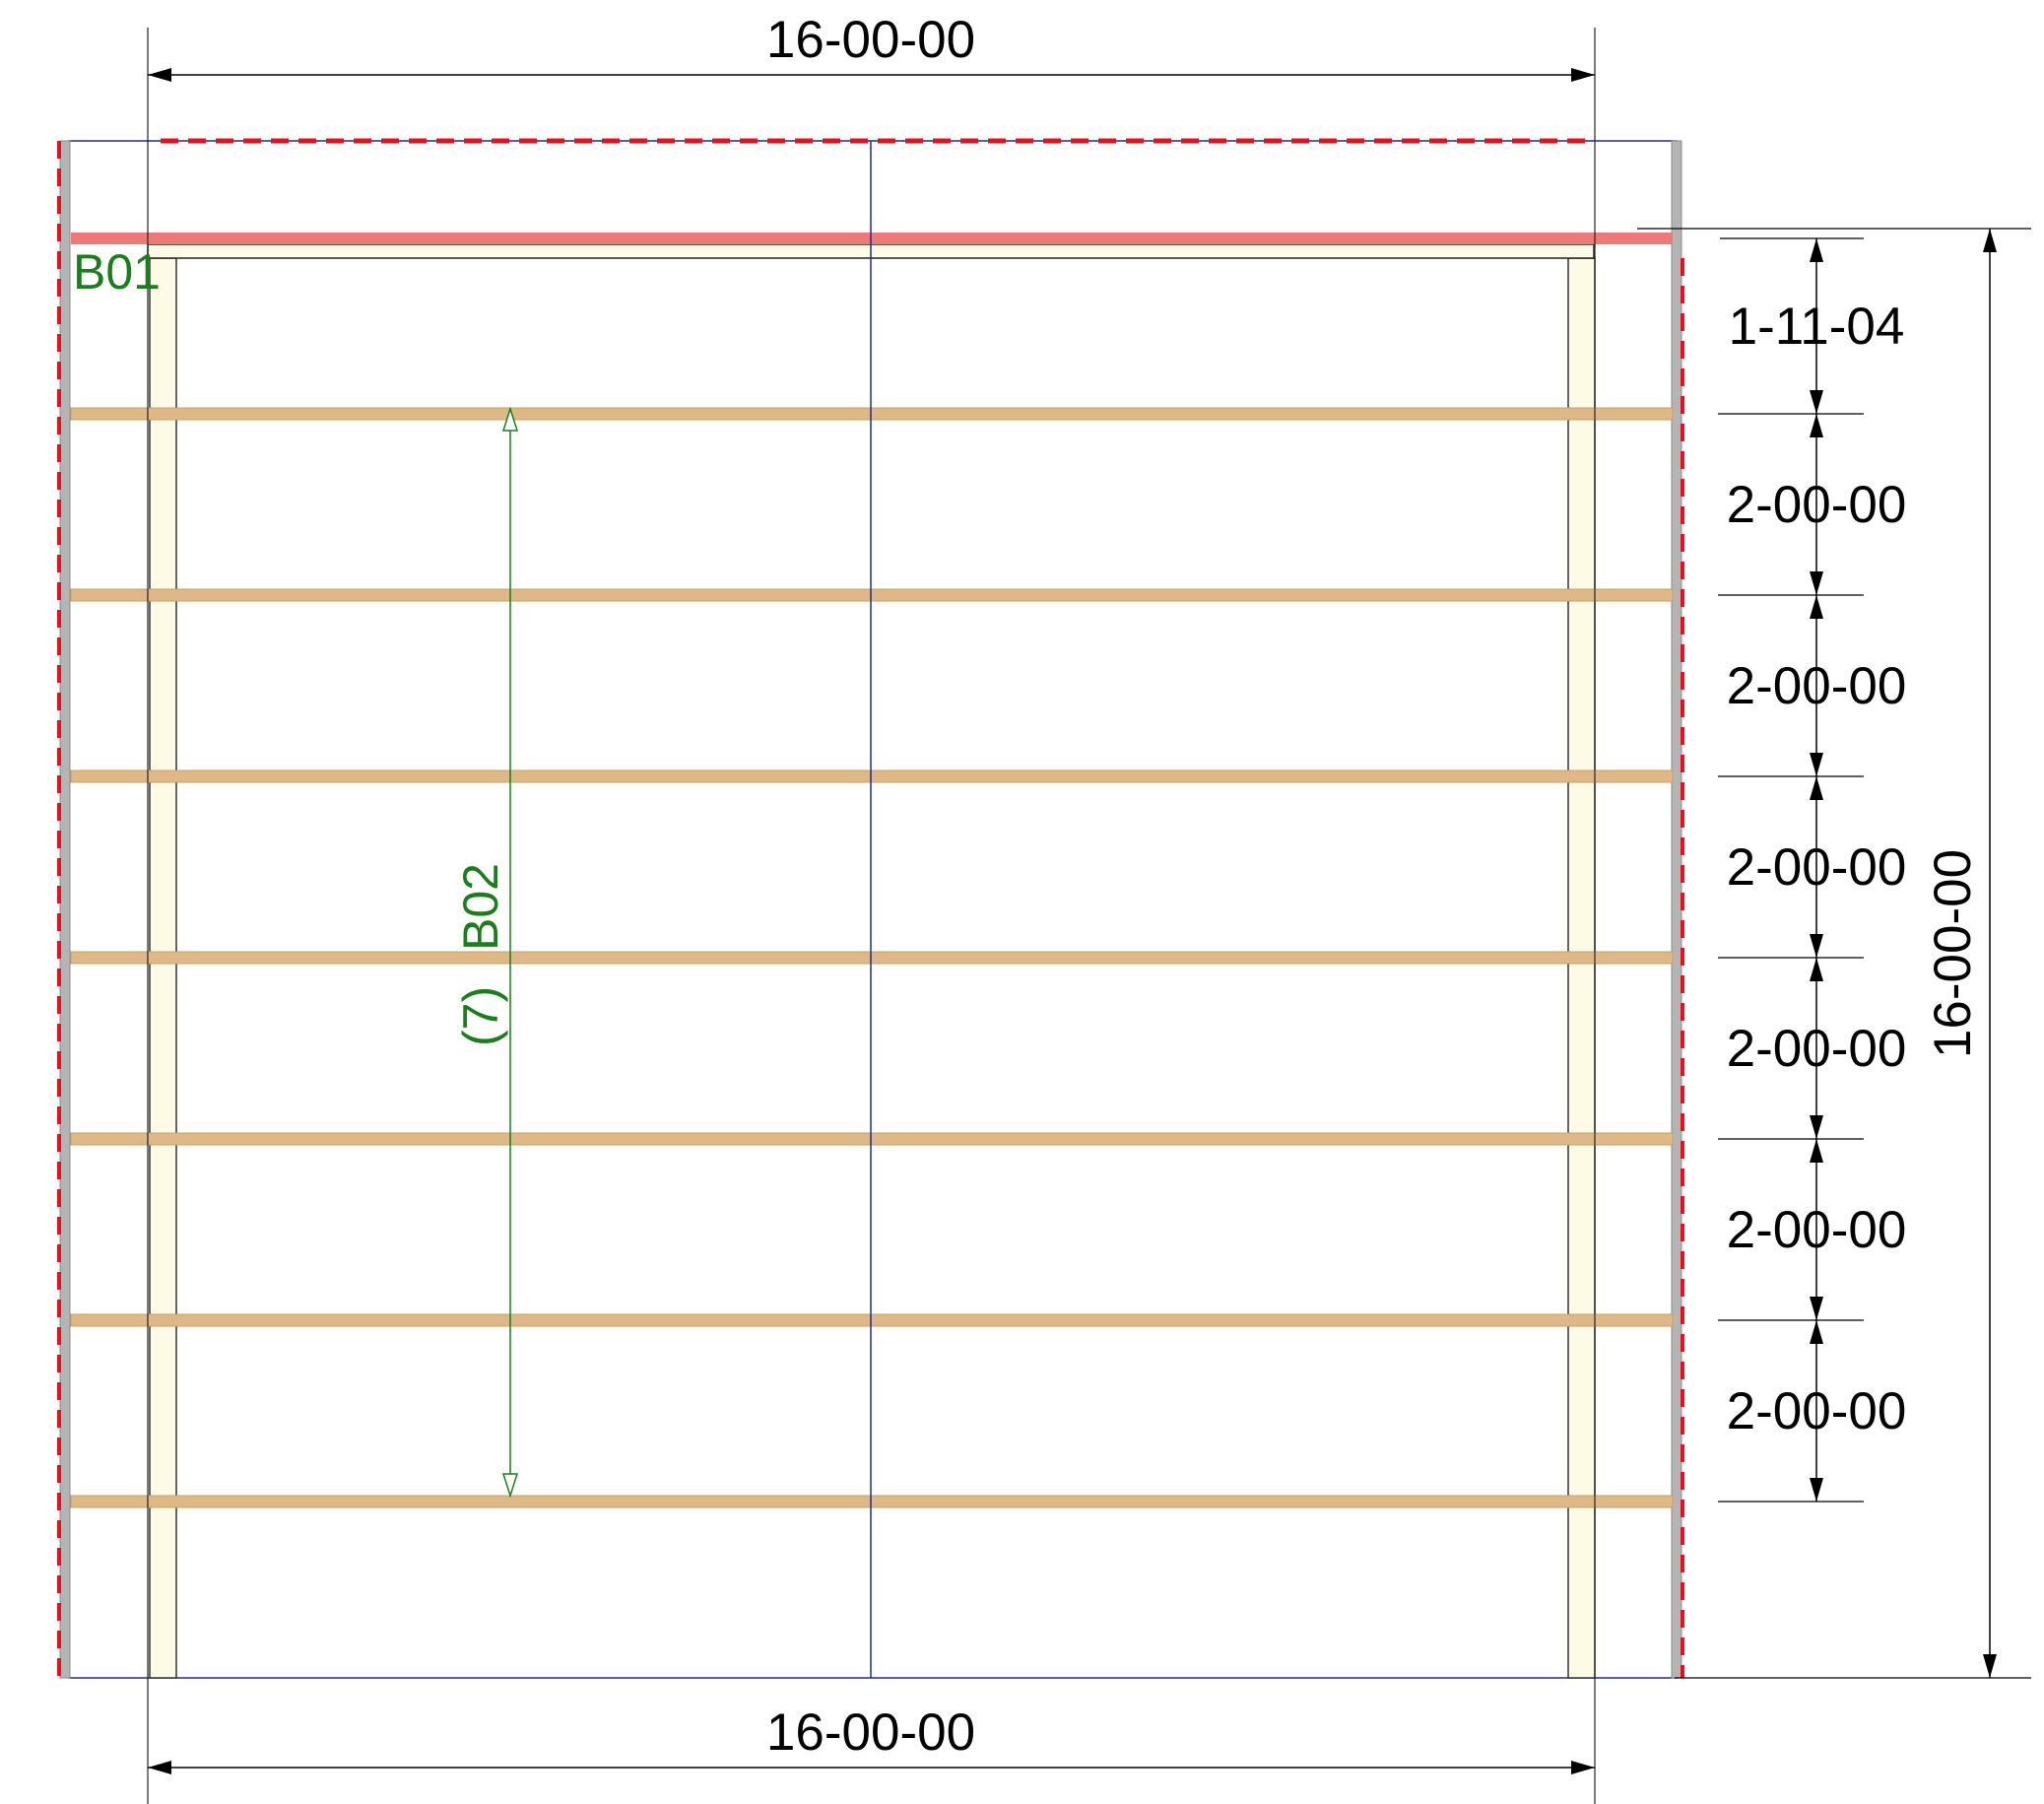 This screenshot has height=1804, width=2044. What do you see at coordinates (117, 272) in the screenshot?
I see `label-b01: B01` at bounding box center [117, 272].